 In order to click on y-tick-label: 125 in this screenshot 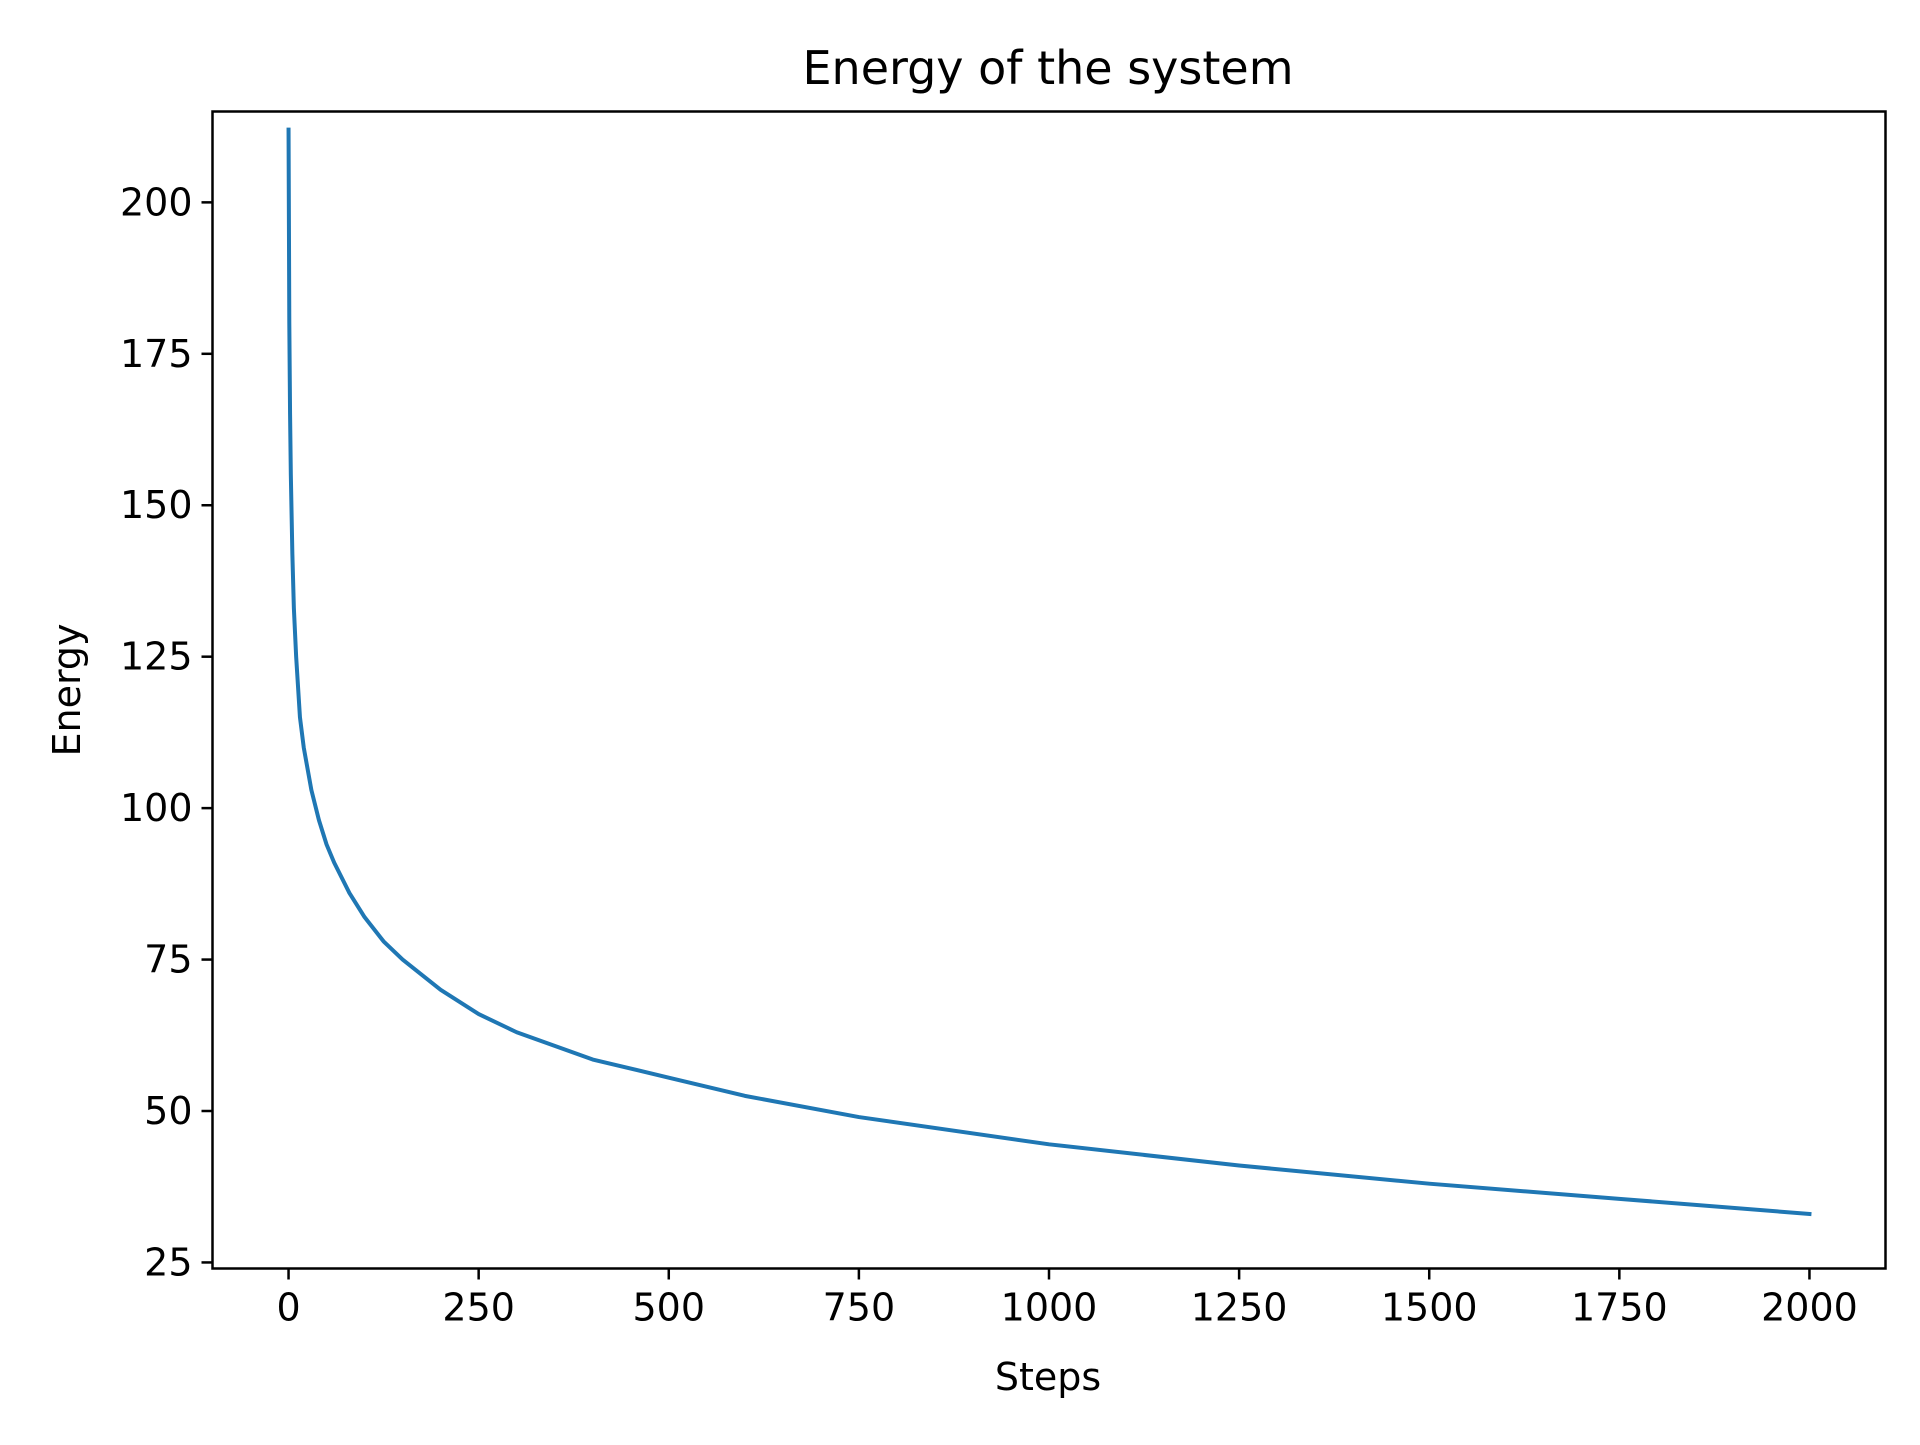, I will do `click(156, 657)`.